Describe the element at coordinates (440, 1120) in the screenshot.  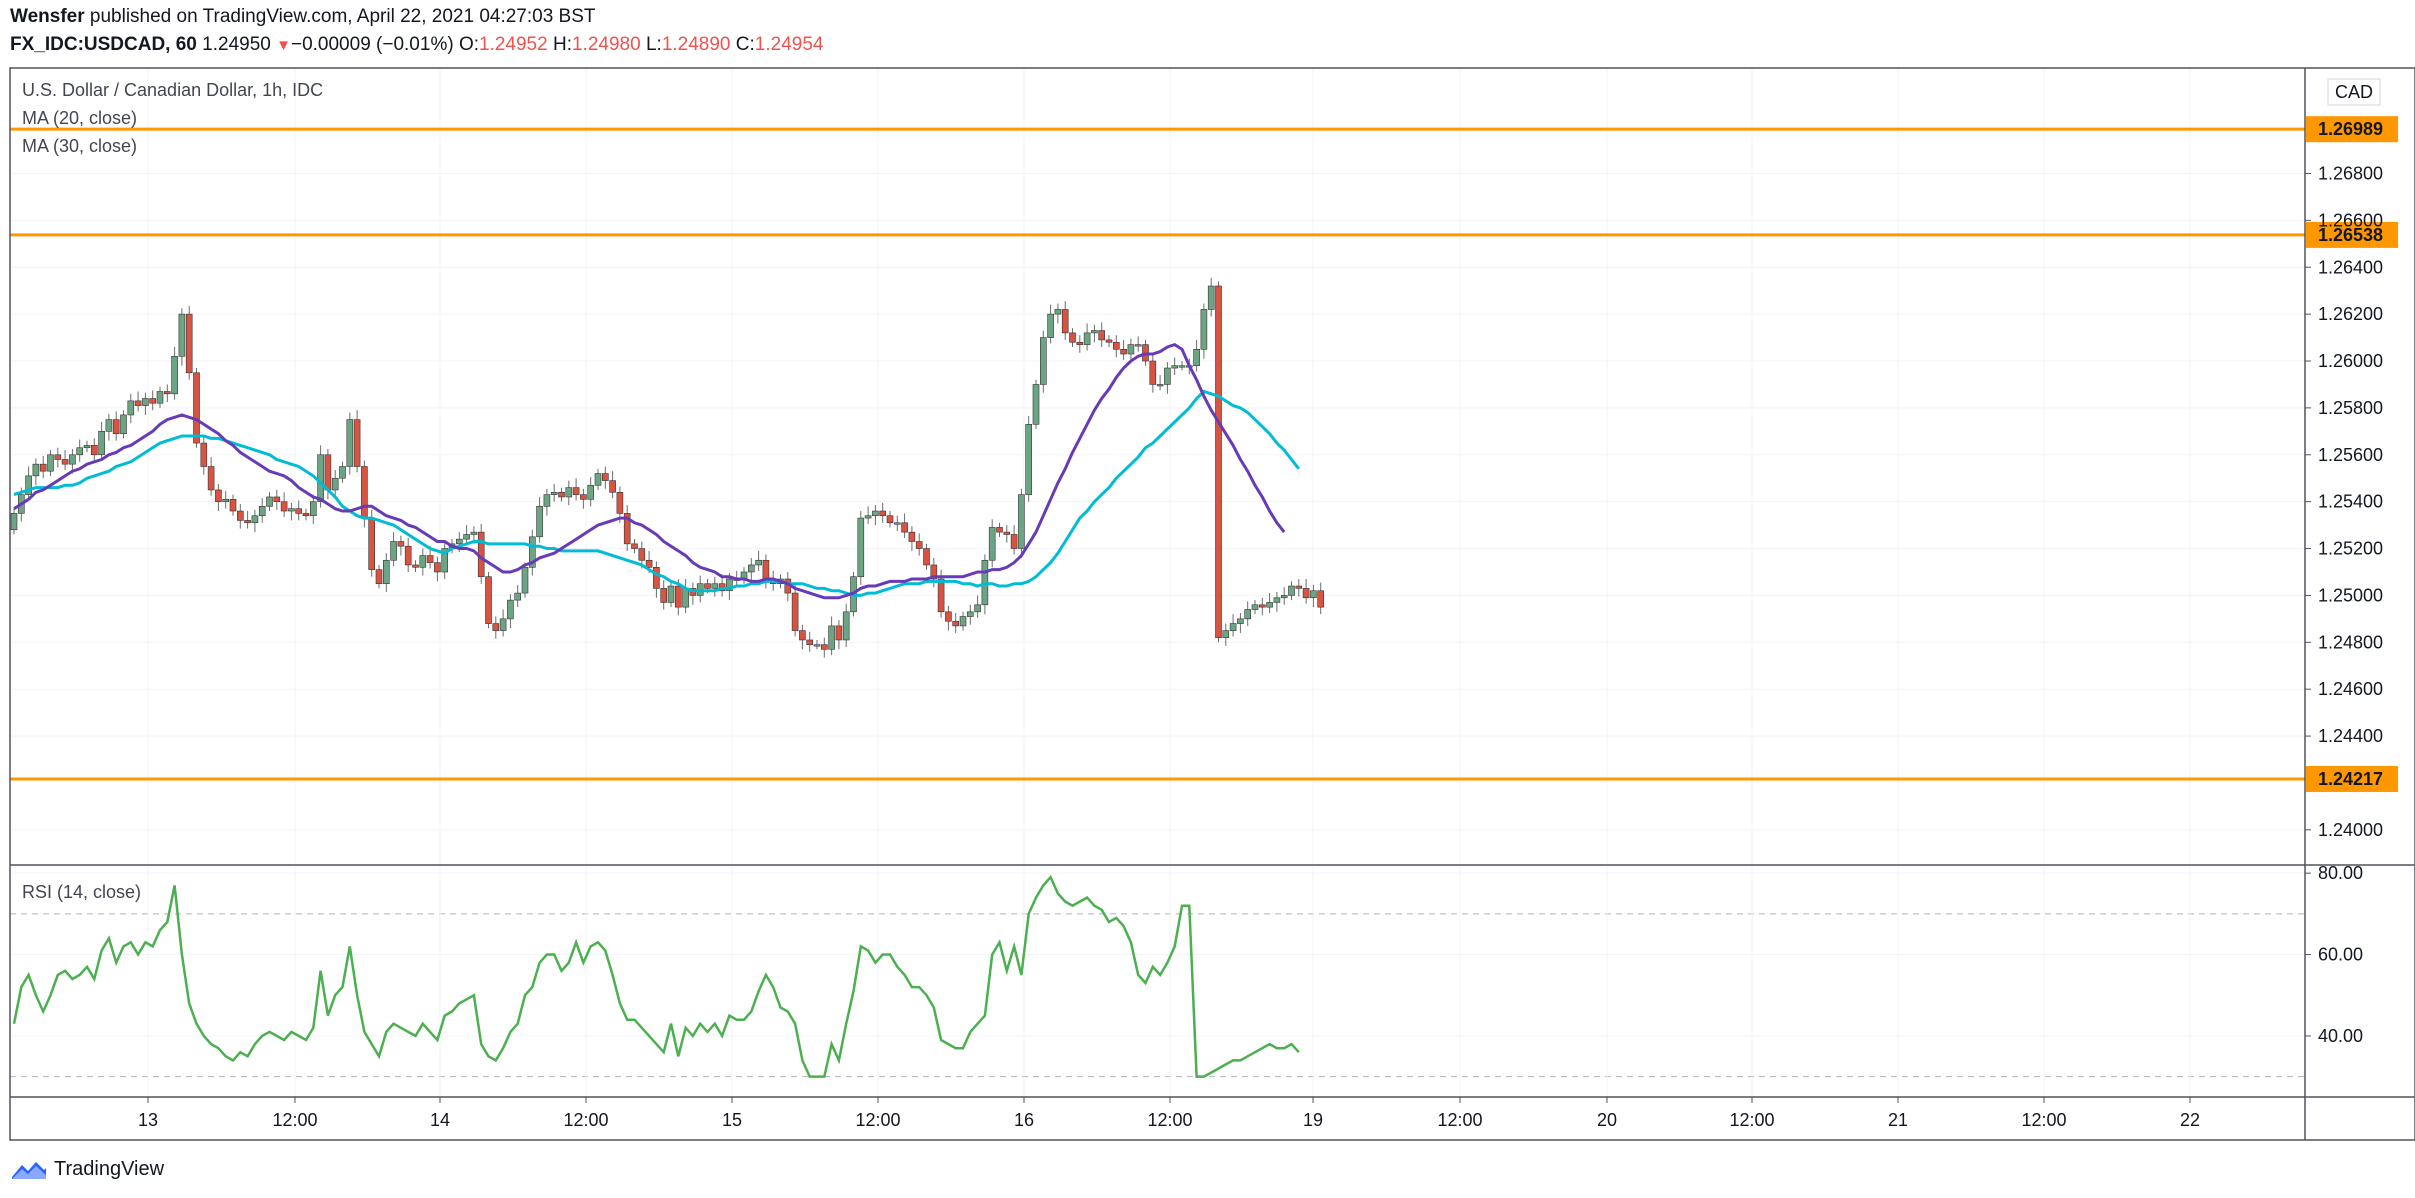
I see `time-tick-label: 14` at that location.